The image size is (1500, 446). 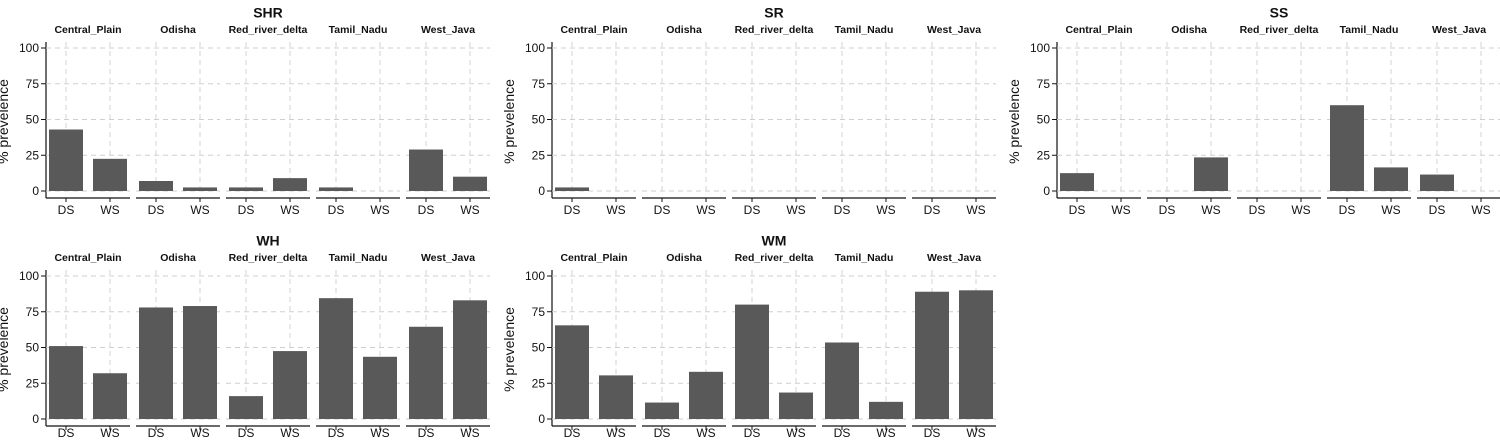 What do you see at coordinates (268, 13) in the screenshot?
I see `panel-title-shr: SHR` at bounding box center [268, 13].